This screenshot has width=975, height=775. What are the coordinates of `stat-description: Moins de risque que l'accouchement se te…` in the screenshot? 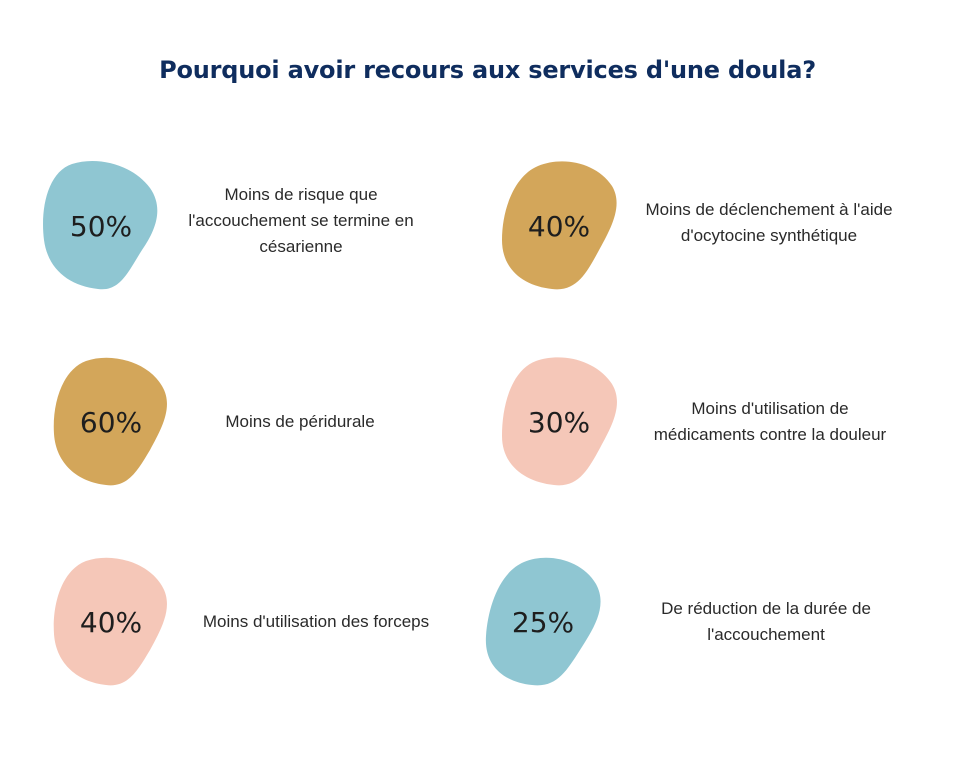 It's located at (301, 221).